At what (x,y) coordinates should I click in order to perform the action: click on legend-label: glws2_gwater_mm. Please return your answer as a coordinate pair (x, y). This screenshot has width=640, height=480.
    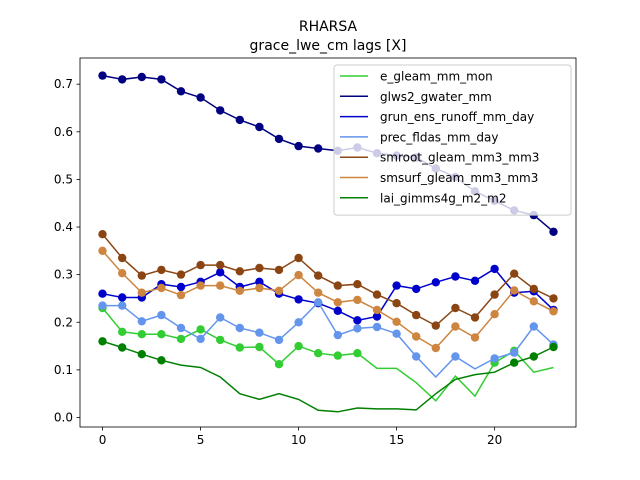
    Looking at the image, I should click on (436, 97).